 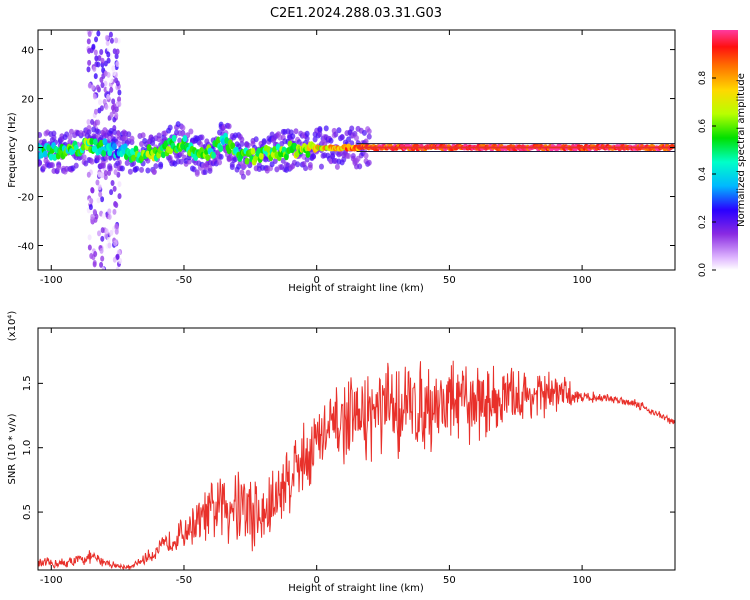 What do you see at coordinates (27, 512) in the screenshot?
I see `bottom-y-tick-label: 0.5` at bounding box center [27, 512].